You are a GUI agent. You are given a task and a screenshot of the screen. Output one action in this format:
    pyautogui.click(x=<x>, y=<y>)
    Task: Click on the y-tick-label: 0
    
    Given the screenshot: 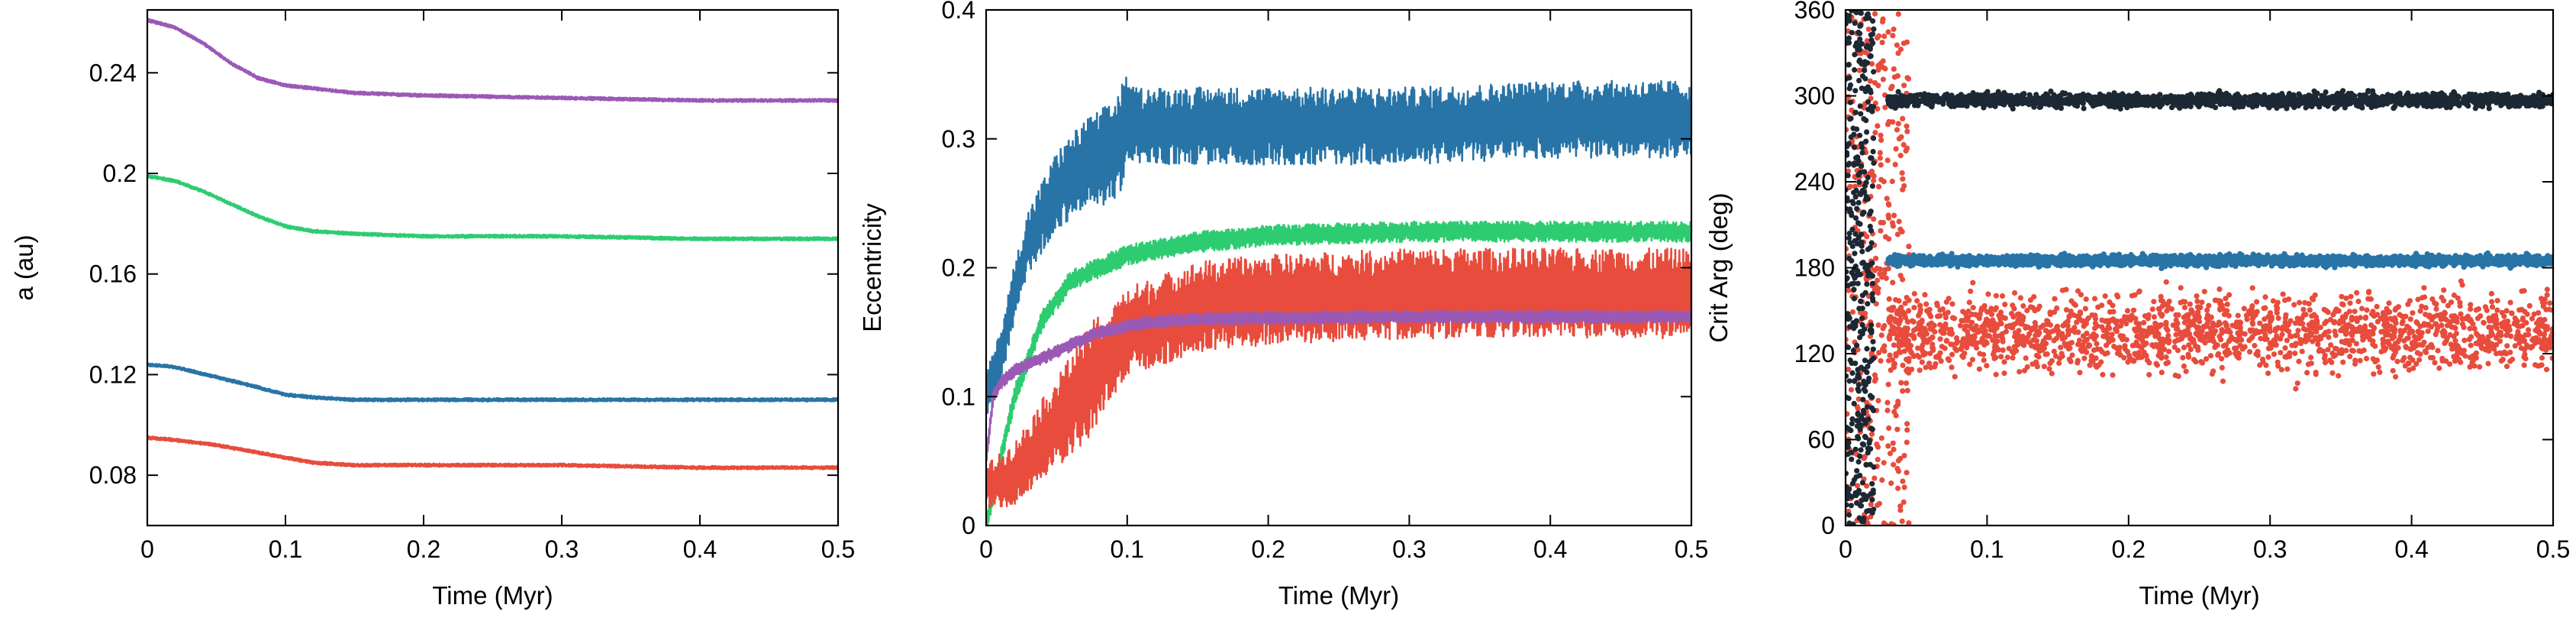 What is the action you would take?
    pyautogui.click(x=968, y=525)
    